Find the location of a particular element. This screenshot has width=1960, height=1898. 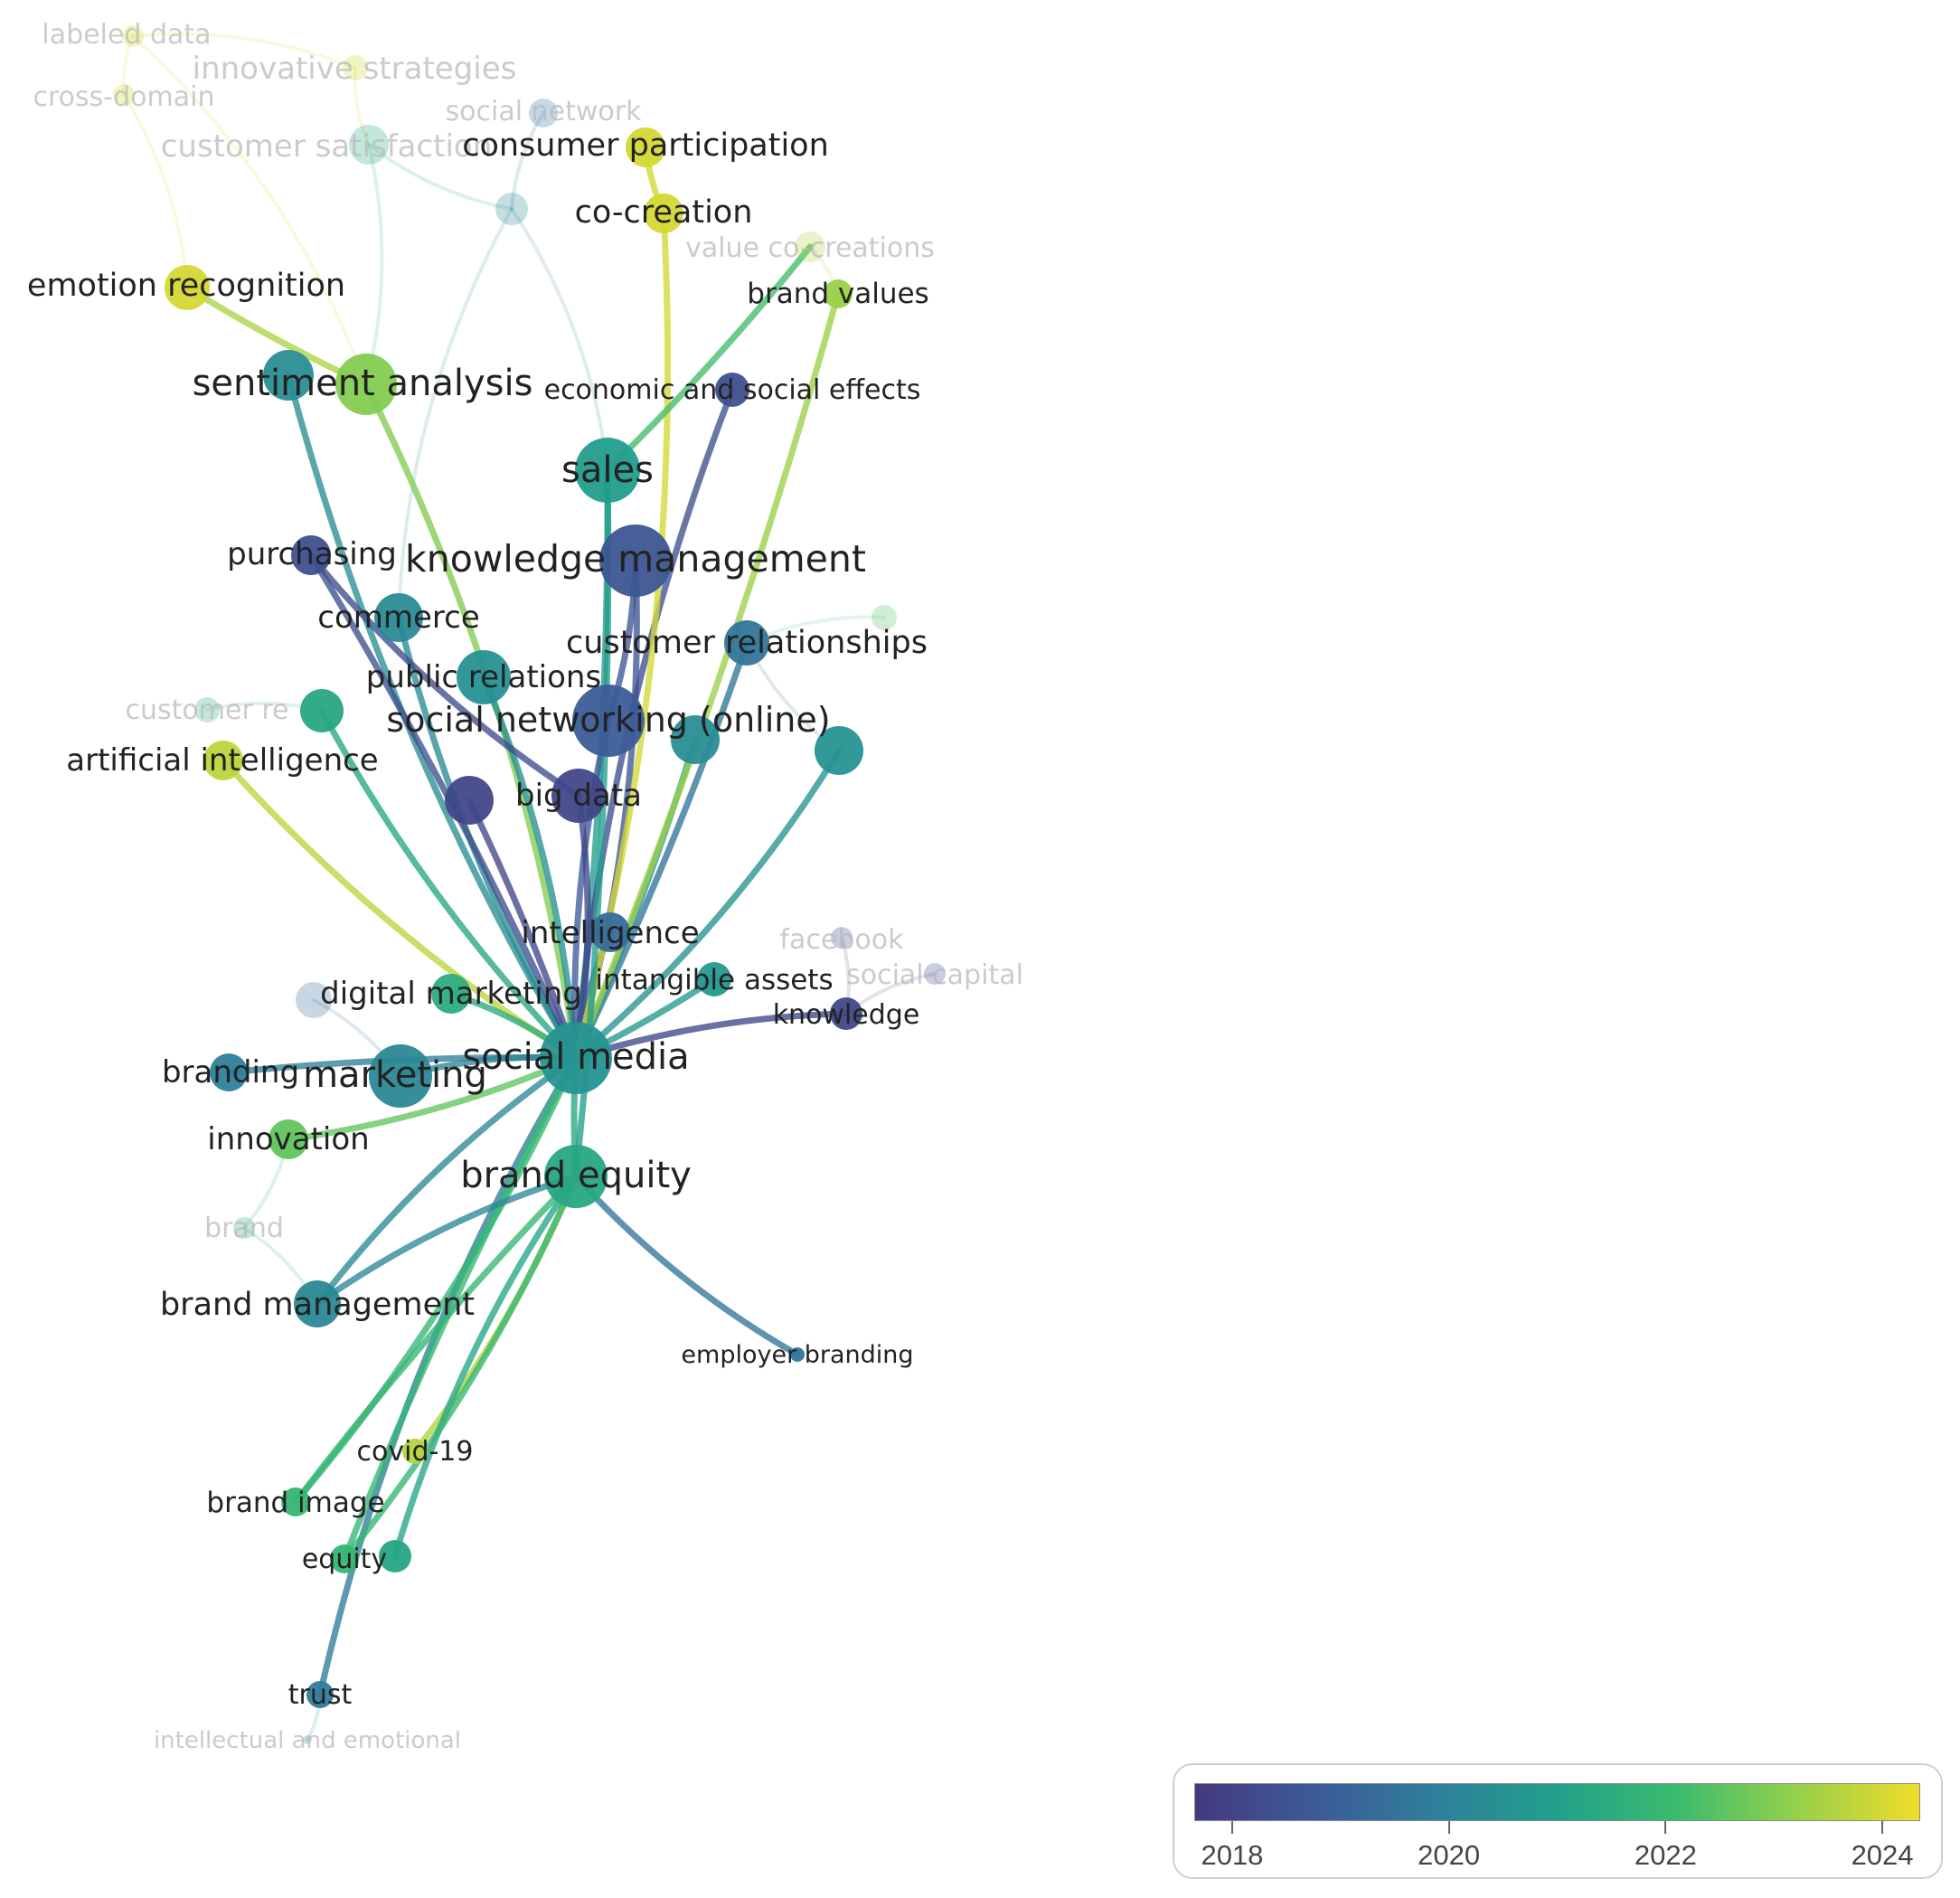

node-employer-branding is located at coordinates (797, 1354).